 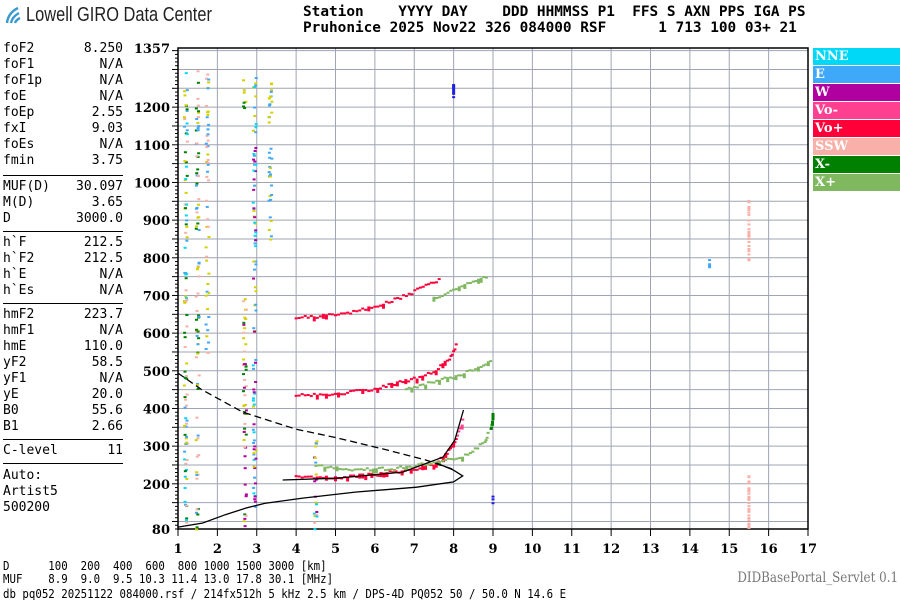 I want to click on param-he: h`E N/A, so click(x=63, y=275).